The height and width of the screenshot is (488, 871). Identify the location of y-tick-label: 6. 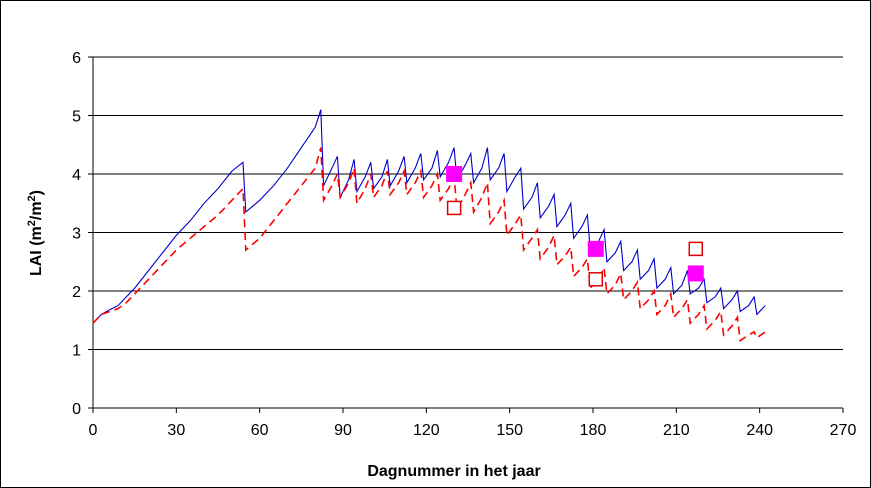
(76, 58).